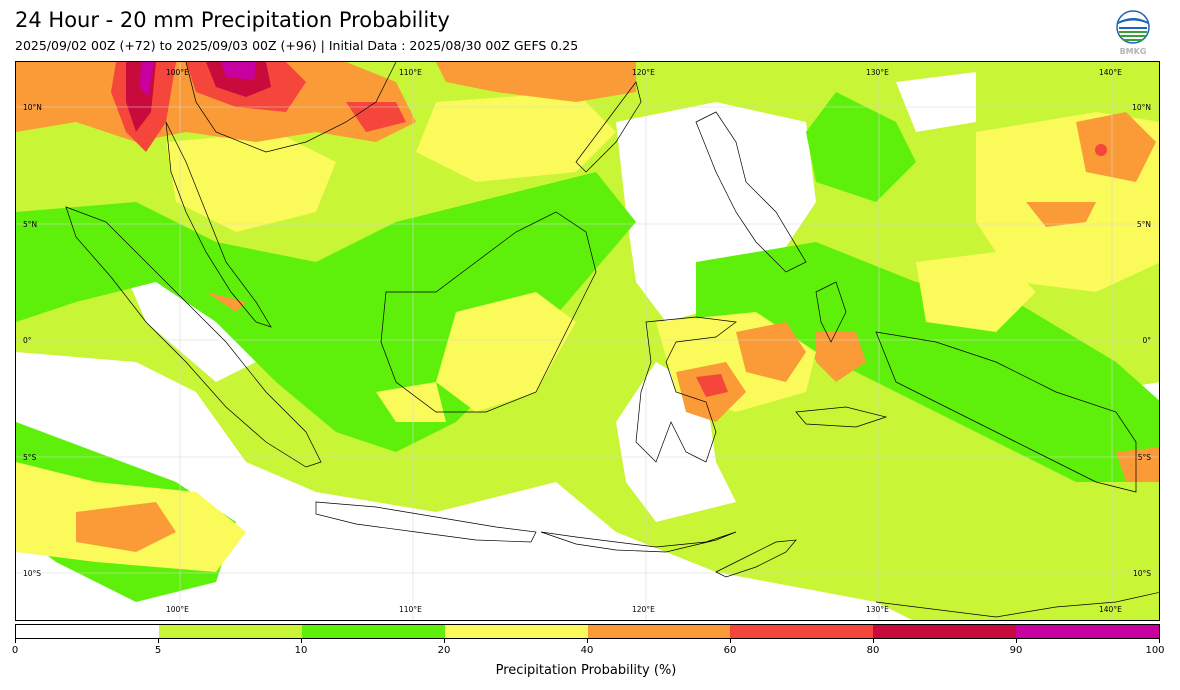 The width and height of the screenshot is (1180, 690). Describe the element at coordinates (410, 72) in the screenshot. I see `lon-label-top: 110°E` at that location.